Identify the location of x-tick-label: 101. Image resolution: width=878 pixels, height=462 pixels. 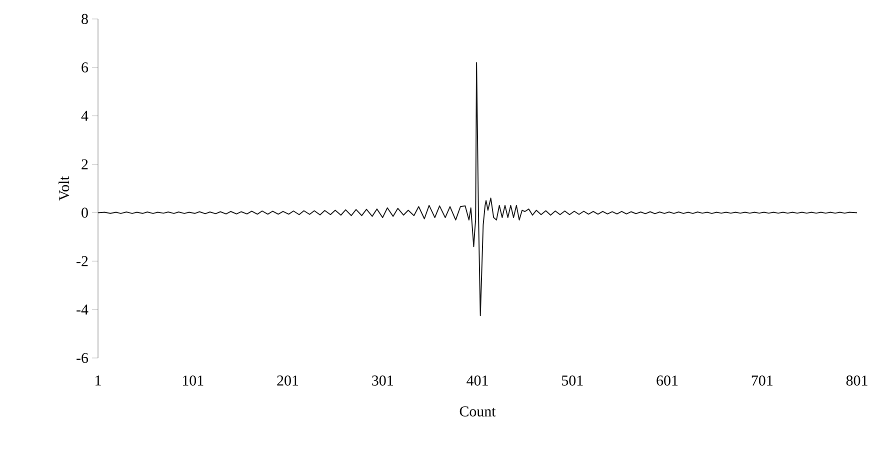
(193, 381).